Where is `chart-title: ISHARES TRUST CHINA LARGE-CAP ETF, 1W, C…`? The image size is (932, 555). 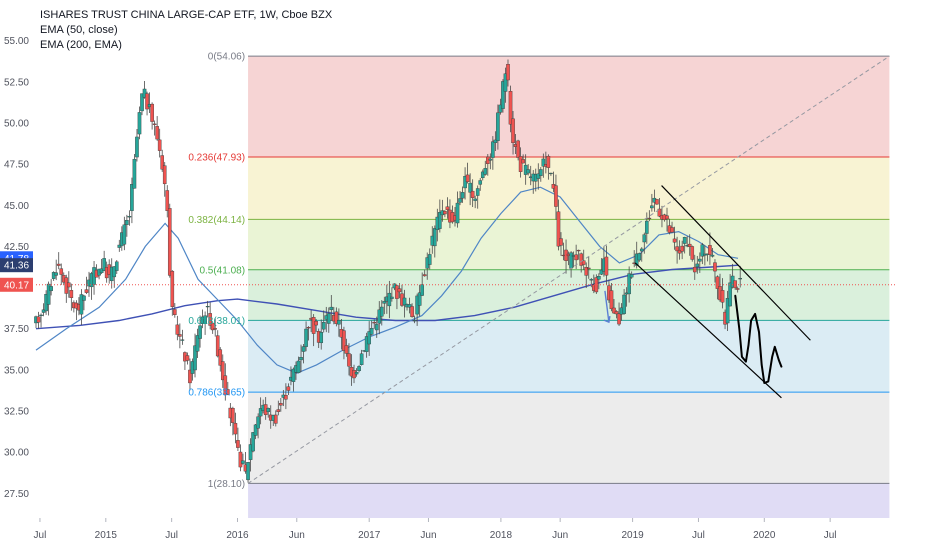 chart-title: ISHARES TRUST CHINA LARGE-CAP ETF, 1W, C… is located at coordinates (186, 15).